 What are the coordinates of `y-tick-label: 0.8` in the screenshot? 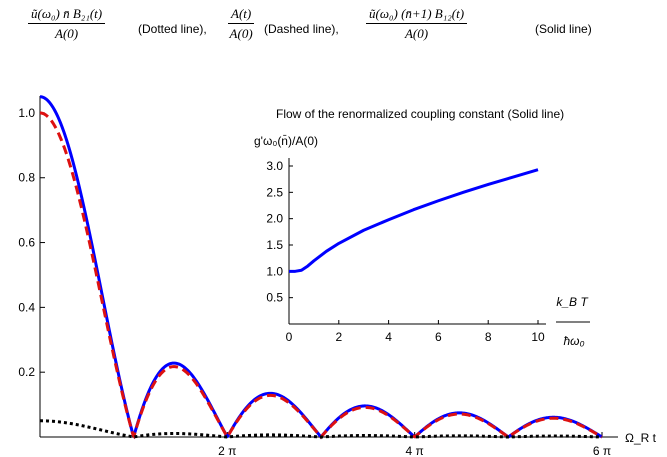 It's located at (26, 178).